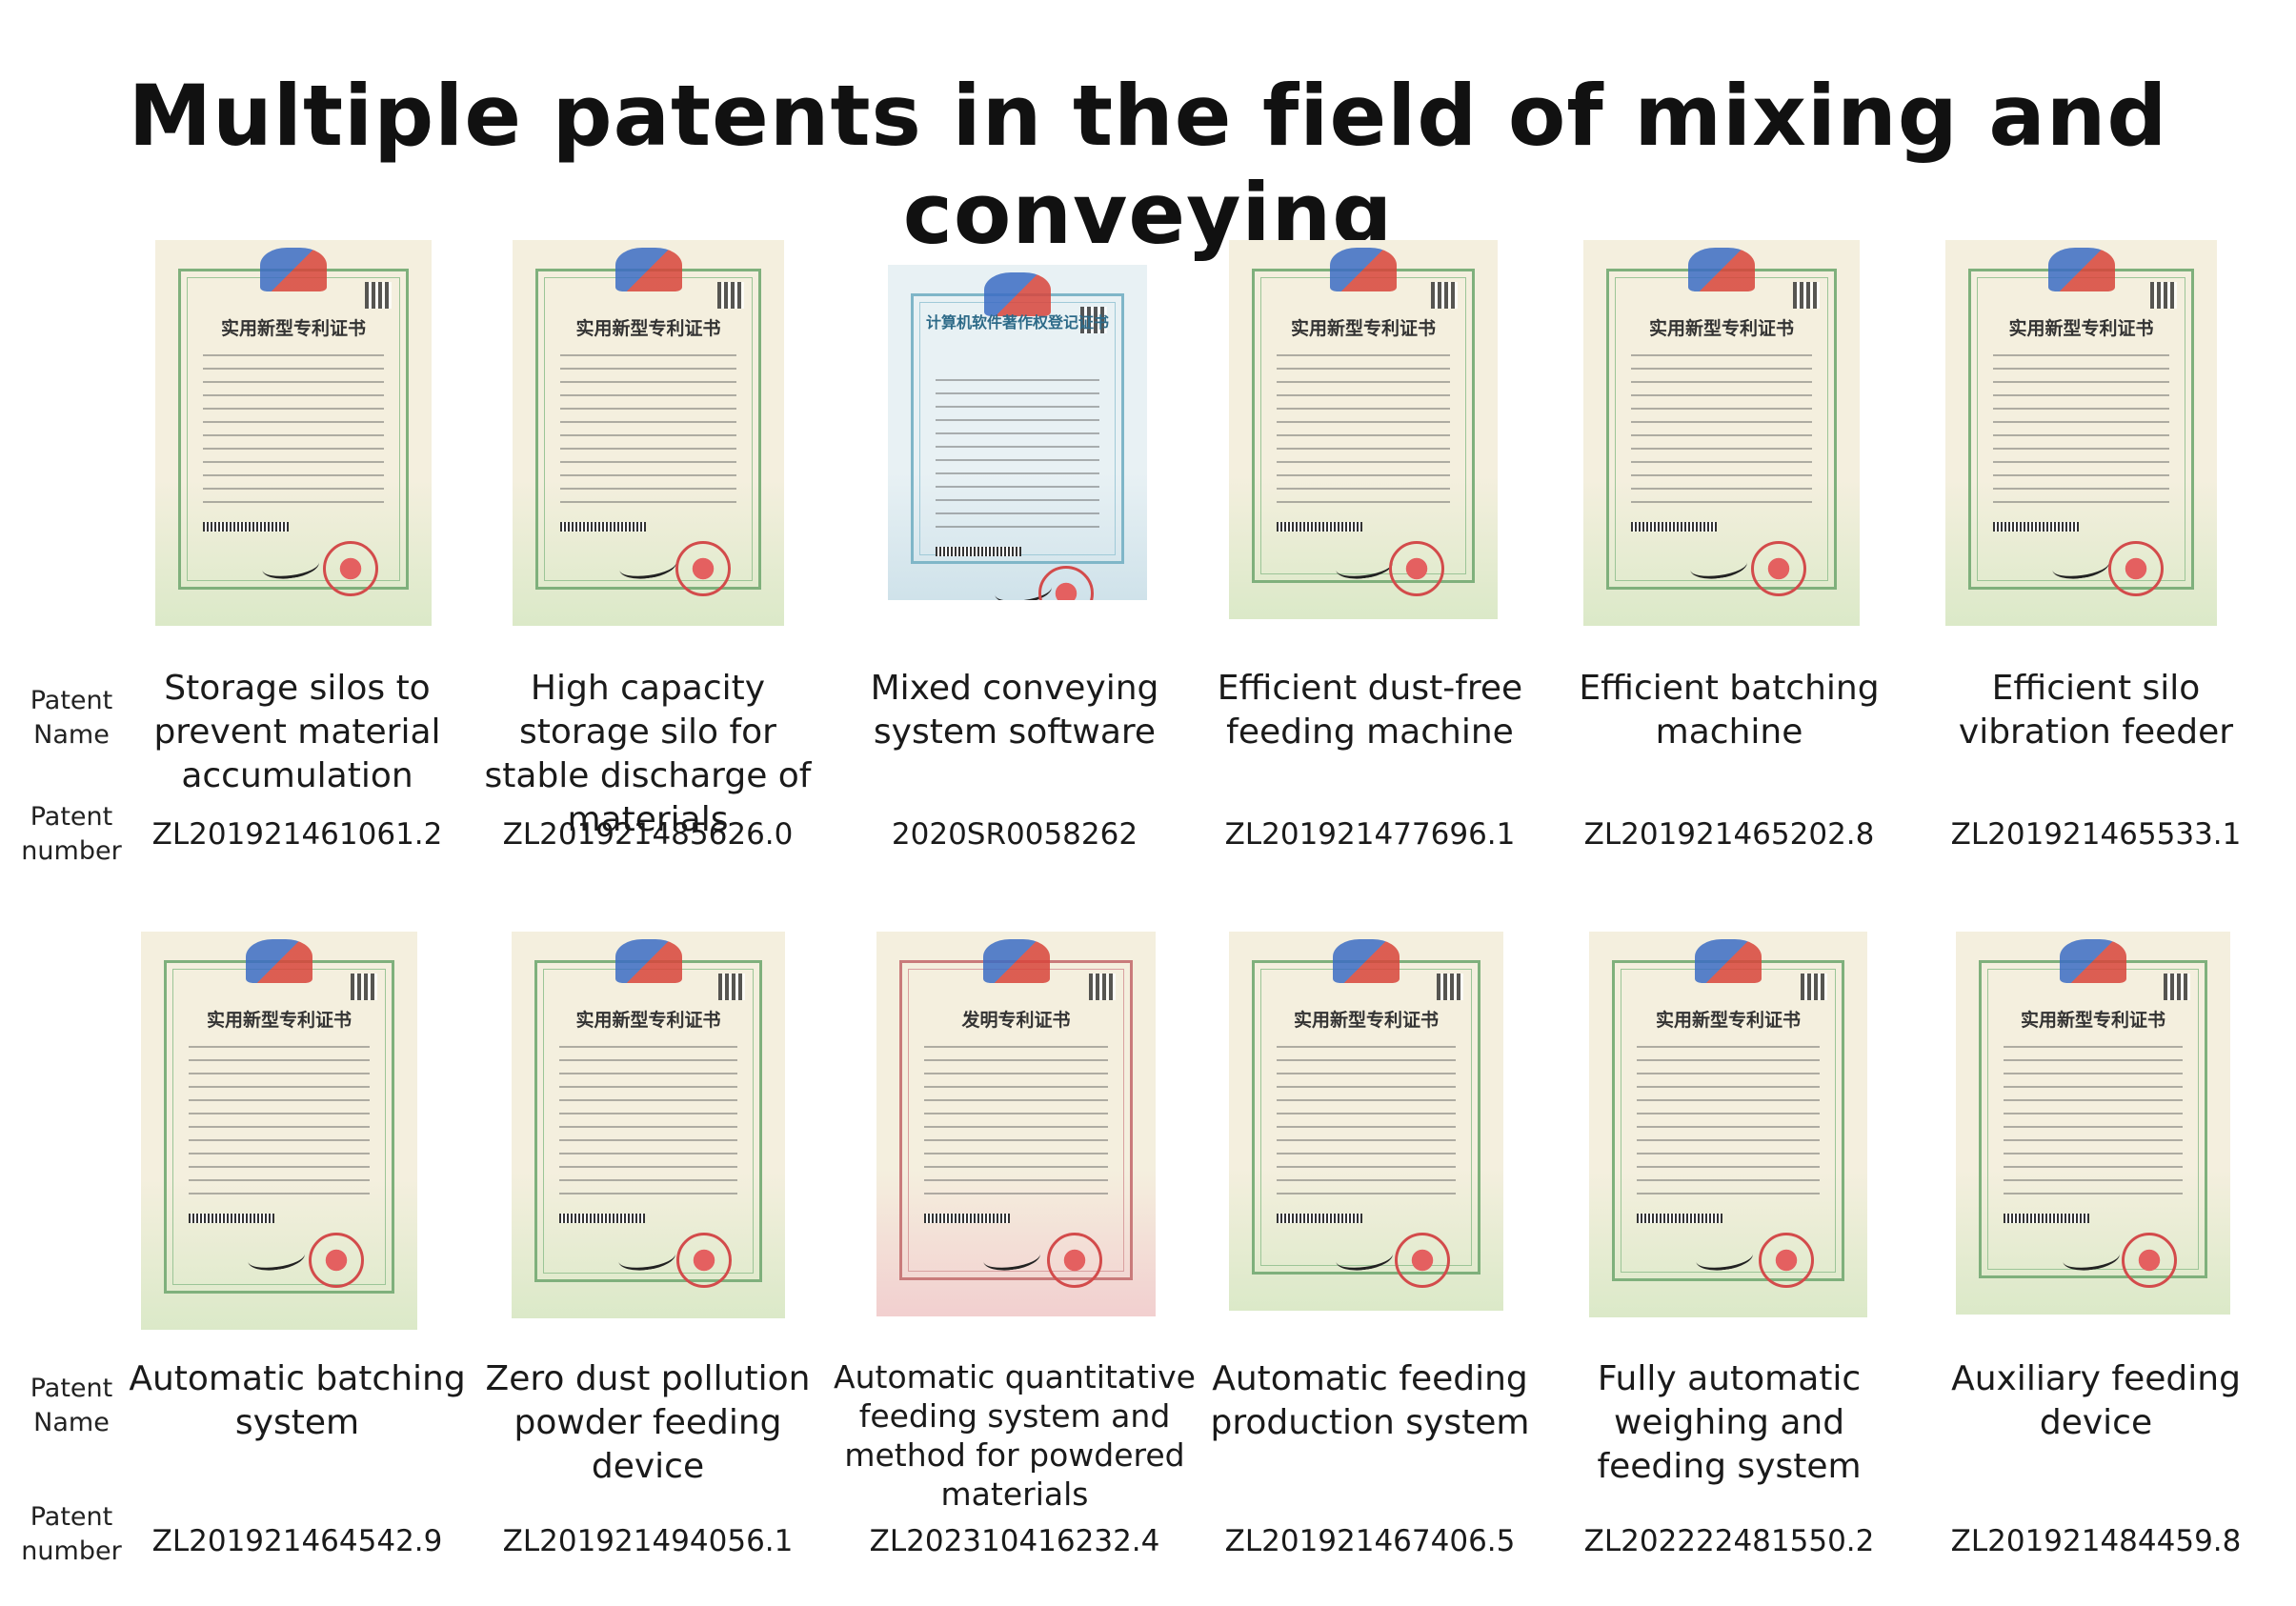 The image size is (2296, 1606). What do you see at coordinates (1729, 1541) in the screenshot?
I see `patent-number: ZL202222481550.2` at bounding box center [1729, 1541].